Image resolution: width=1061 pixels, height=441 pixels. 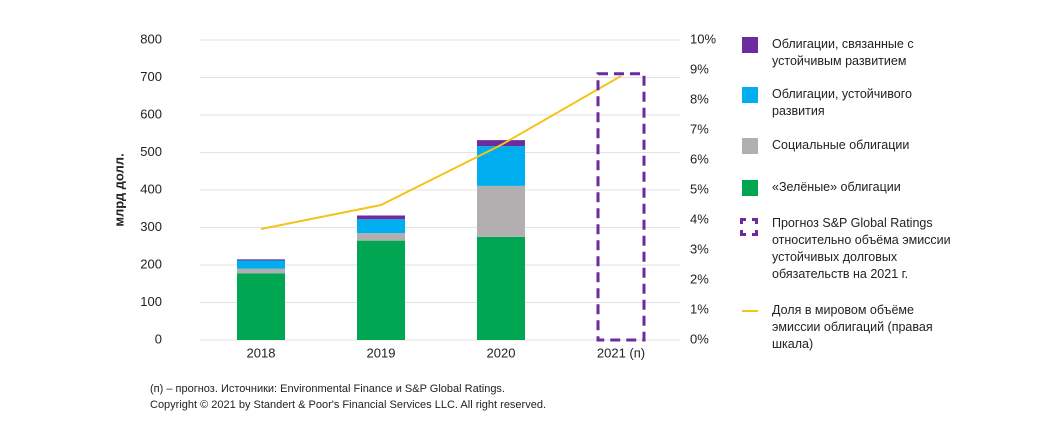 I want to click on y-tick-label: 500, so click(x=151, y=151).